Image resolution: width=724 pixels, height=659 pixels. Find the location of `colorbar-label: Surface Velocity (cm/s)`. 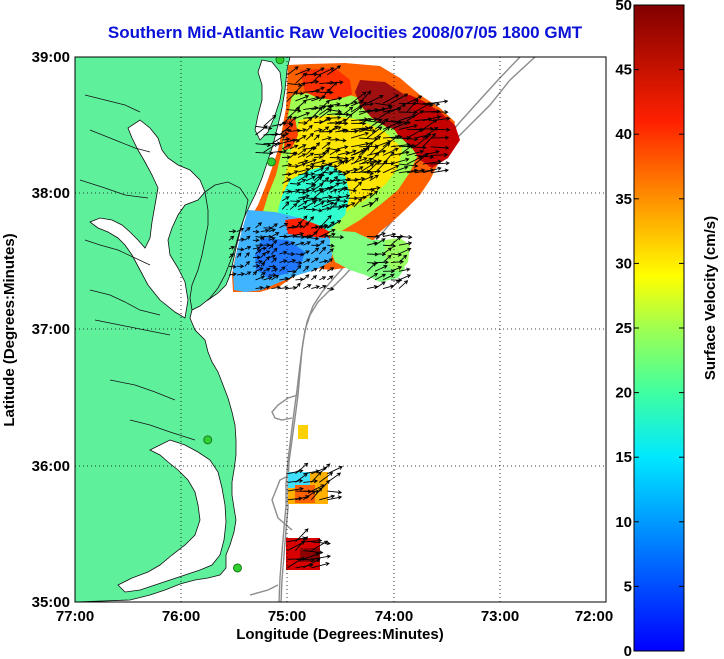

colorbar-label: Surface Velocity (cm/s) is located at coordinates (710, 298).